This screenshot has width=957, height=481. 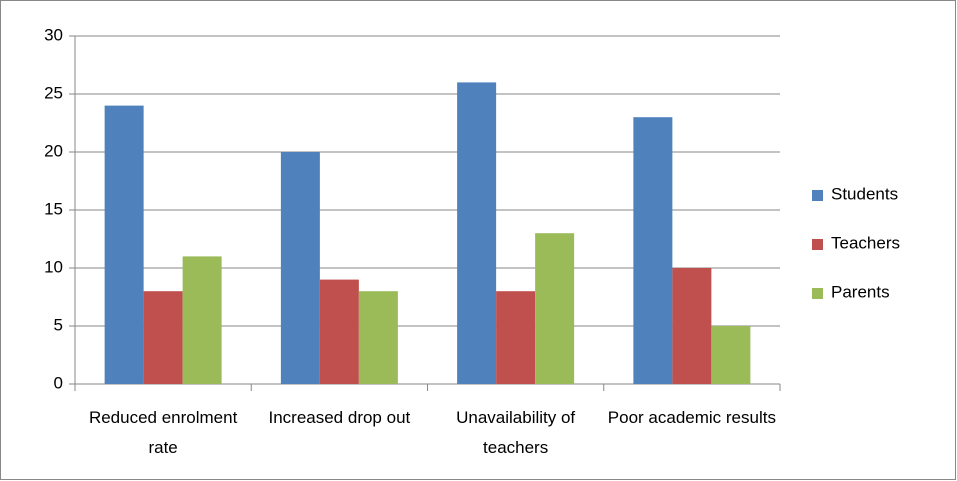 I want to click on y-tick-label: 5, so click(x=58, y=324).